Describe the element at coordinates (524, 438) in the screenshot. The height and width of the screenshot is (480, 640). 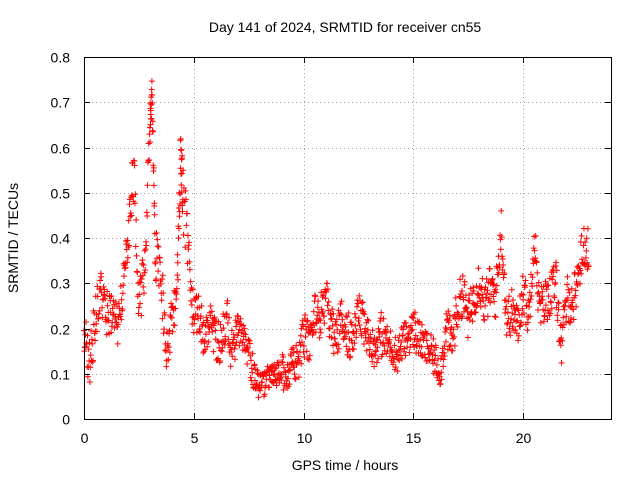
I see `x-tick-label: 20` at that location.